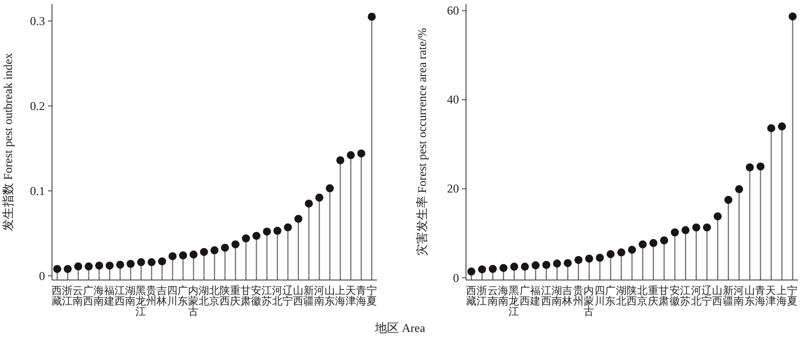  Describe the element at coordinates (37, 105) in the screenshot. I see `y-tick-label: 0.2` at that location.